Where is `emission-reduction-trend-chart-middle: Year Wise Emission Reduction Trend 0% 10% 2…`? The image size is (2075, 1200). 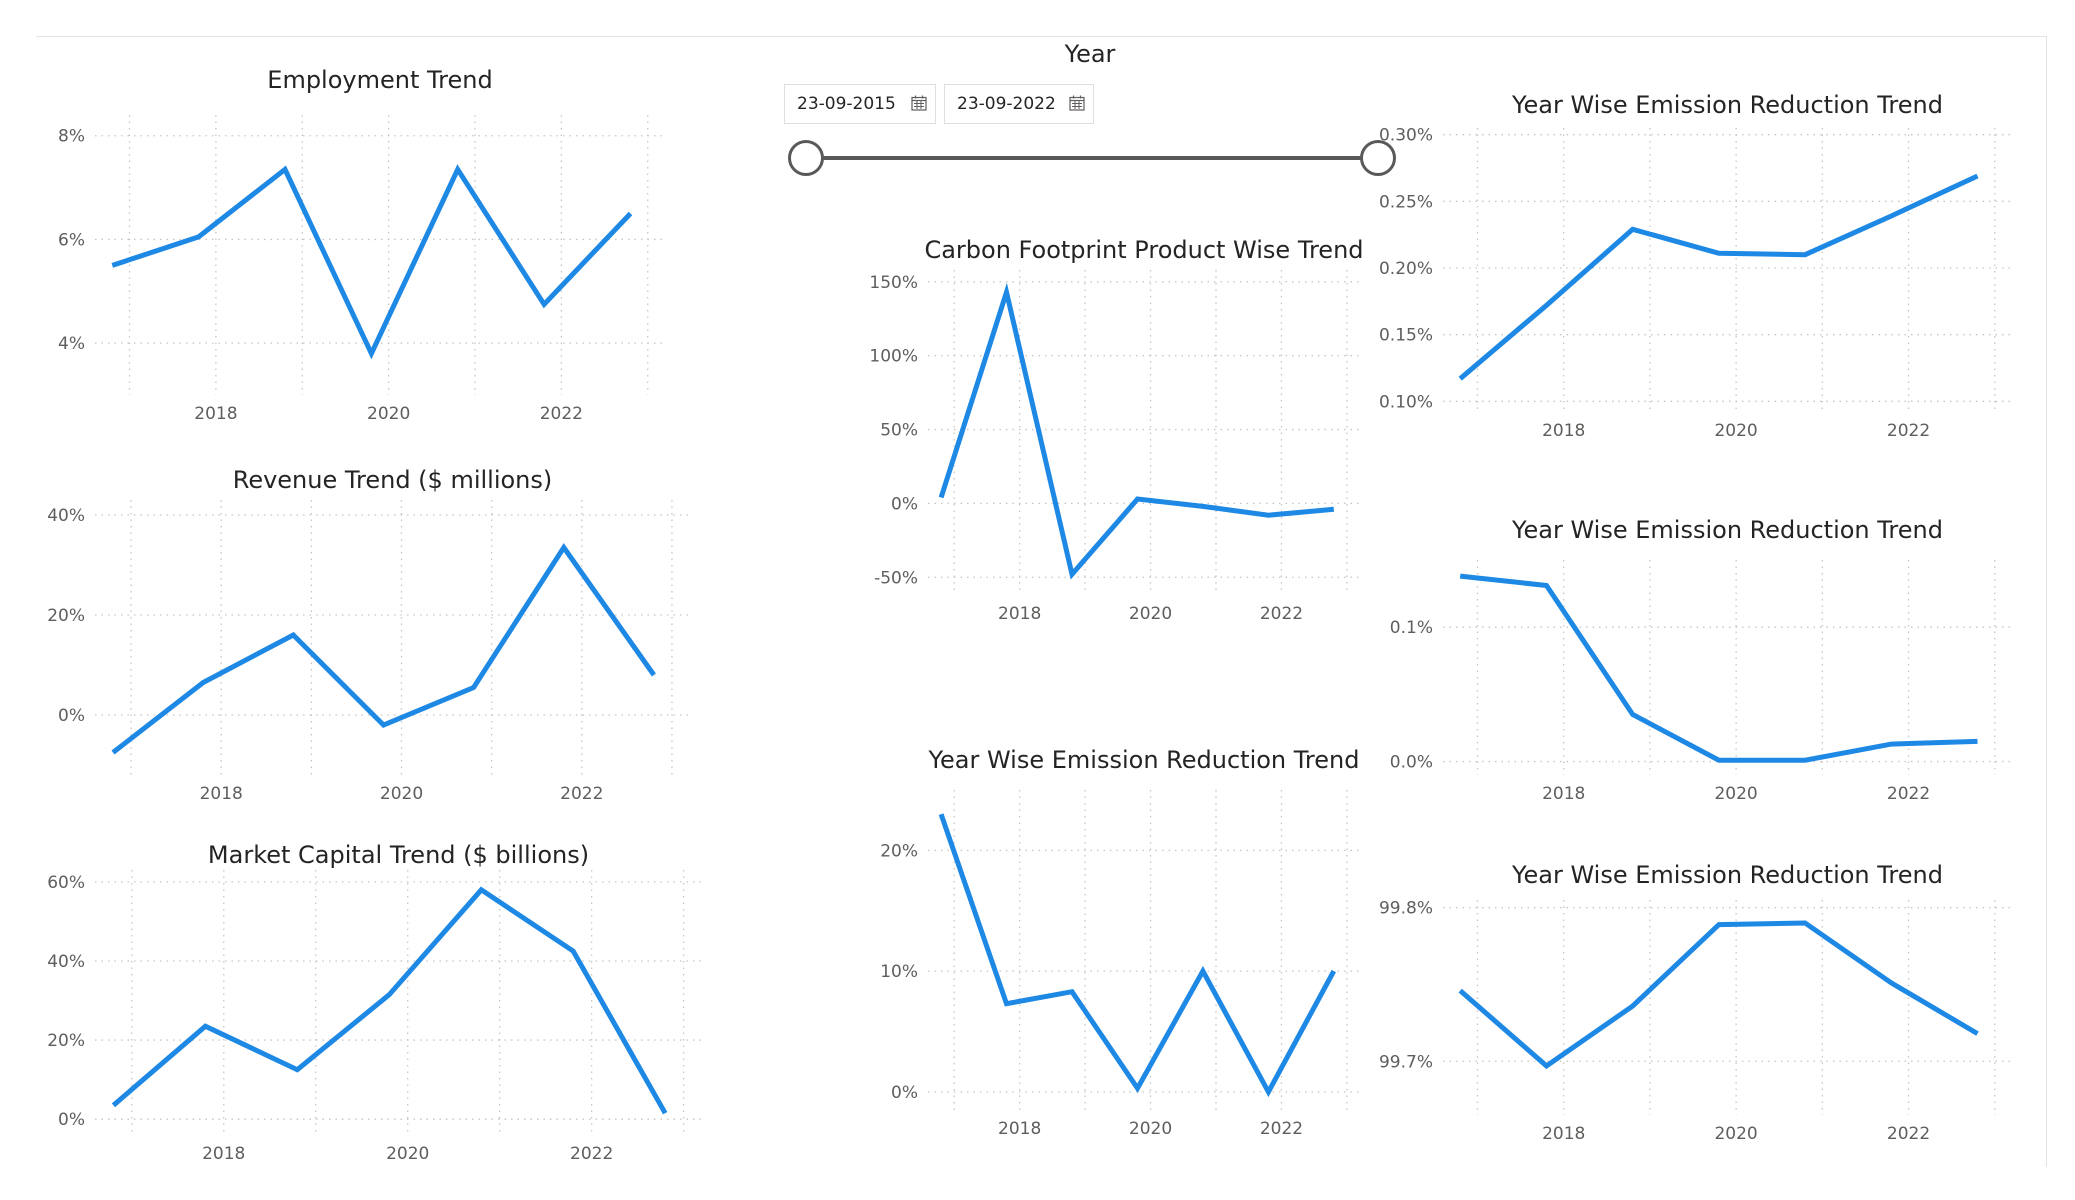
emission-reduction-trend-chart-middle: Year Wise Emission Reduction Trend 0% 10% 2… is located at coordinates (1140, 937).